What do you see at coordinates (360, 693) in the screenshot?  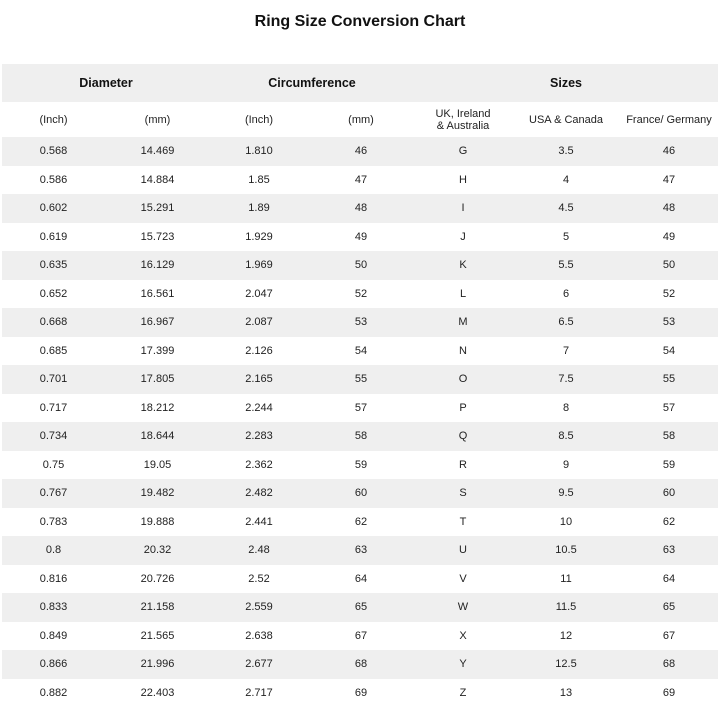 I see `table-row: 0.882 22.403 2.717 69 Z 13 69` at bounding box center [360, 693].